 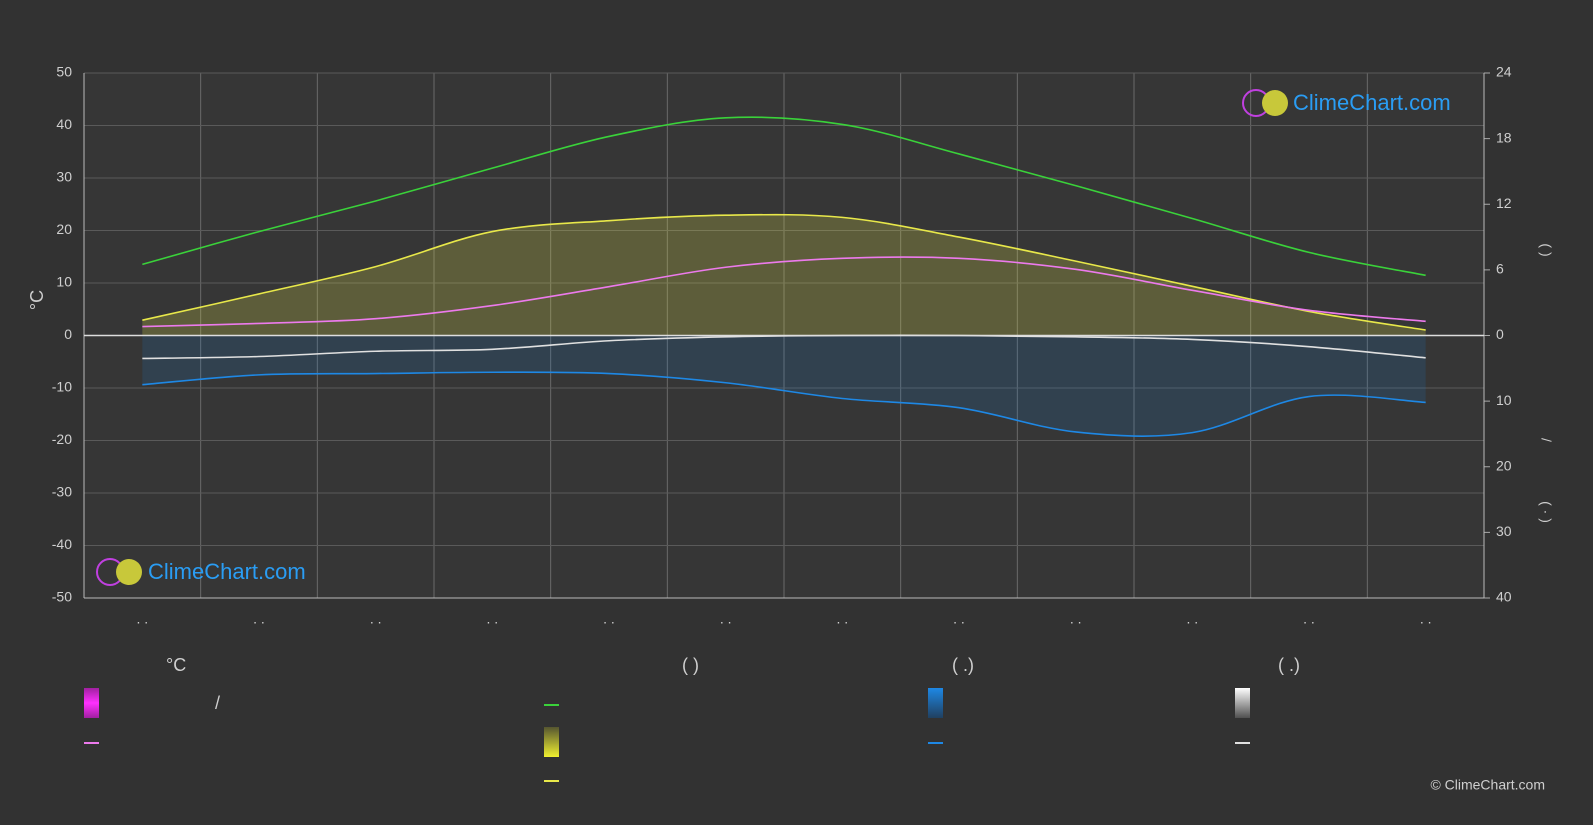 What do you see at coordinates (1504, 72) in the screenshot?
I see `y2-tick-label: 24` at bounding box center [1504, 72].